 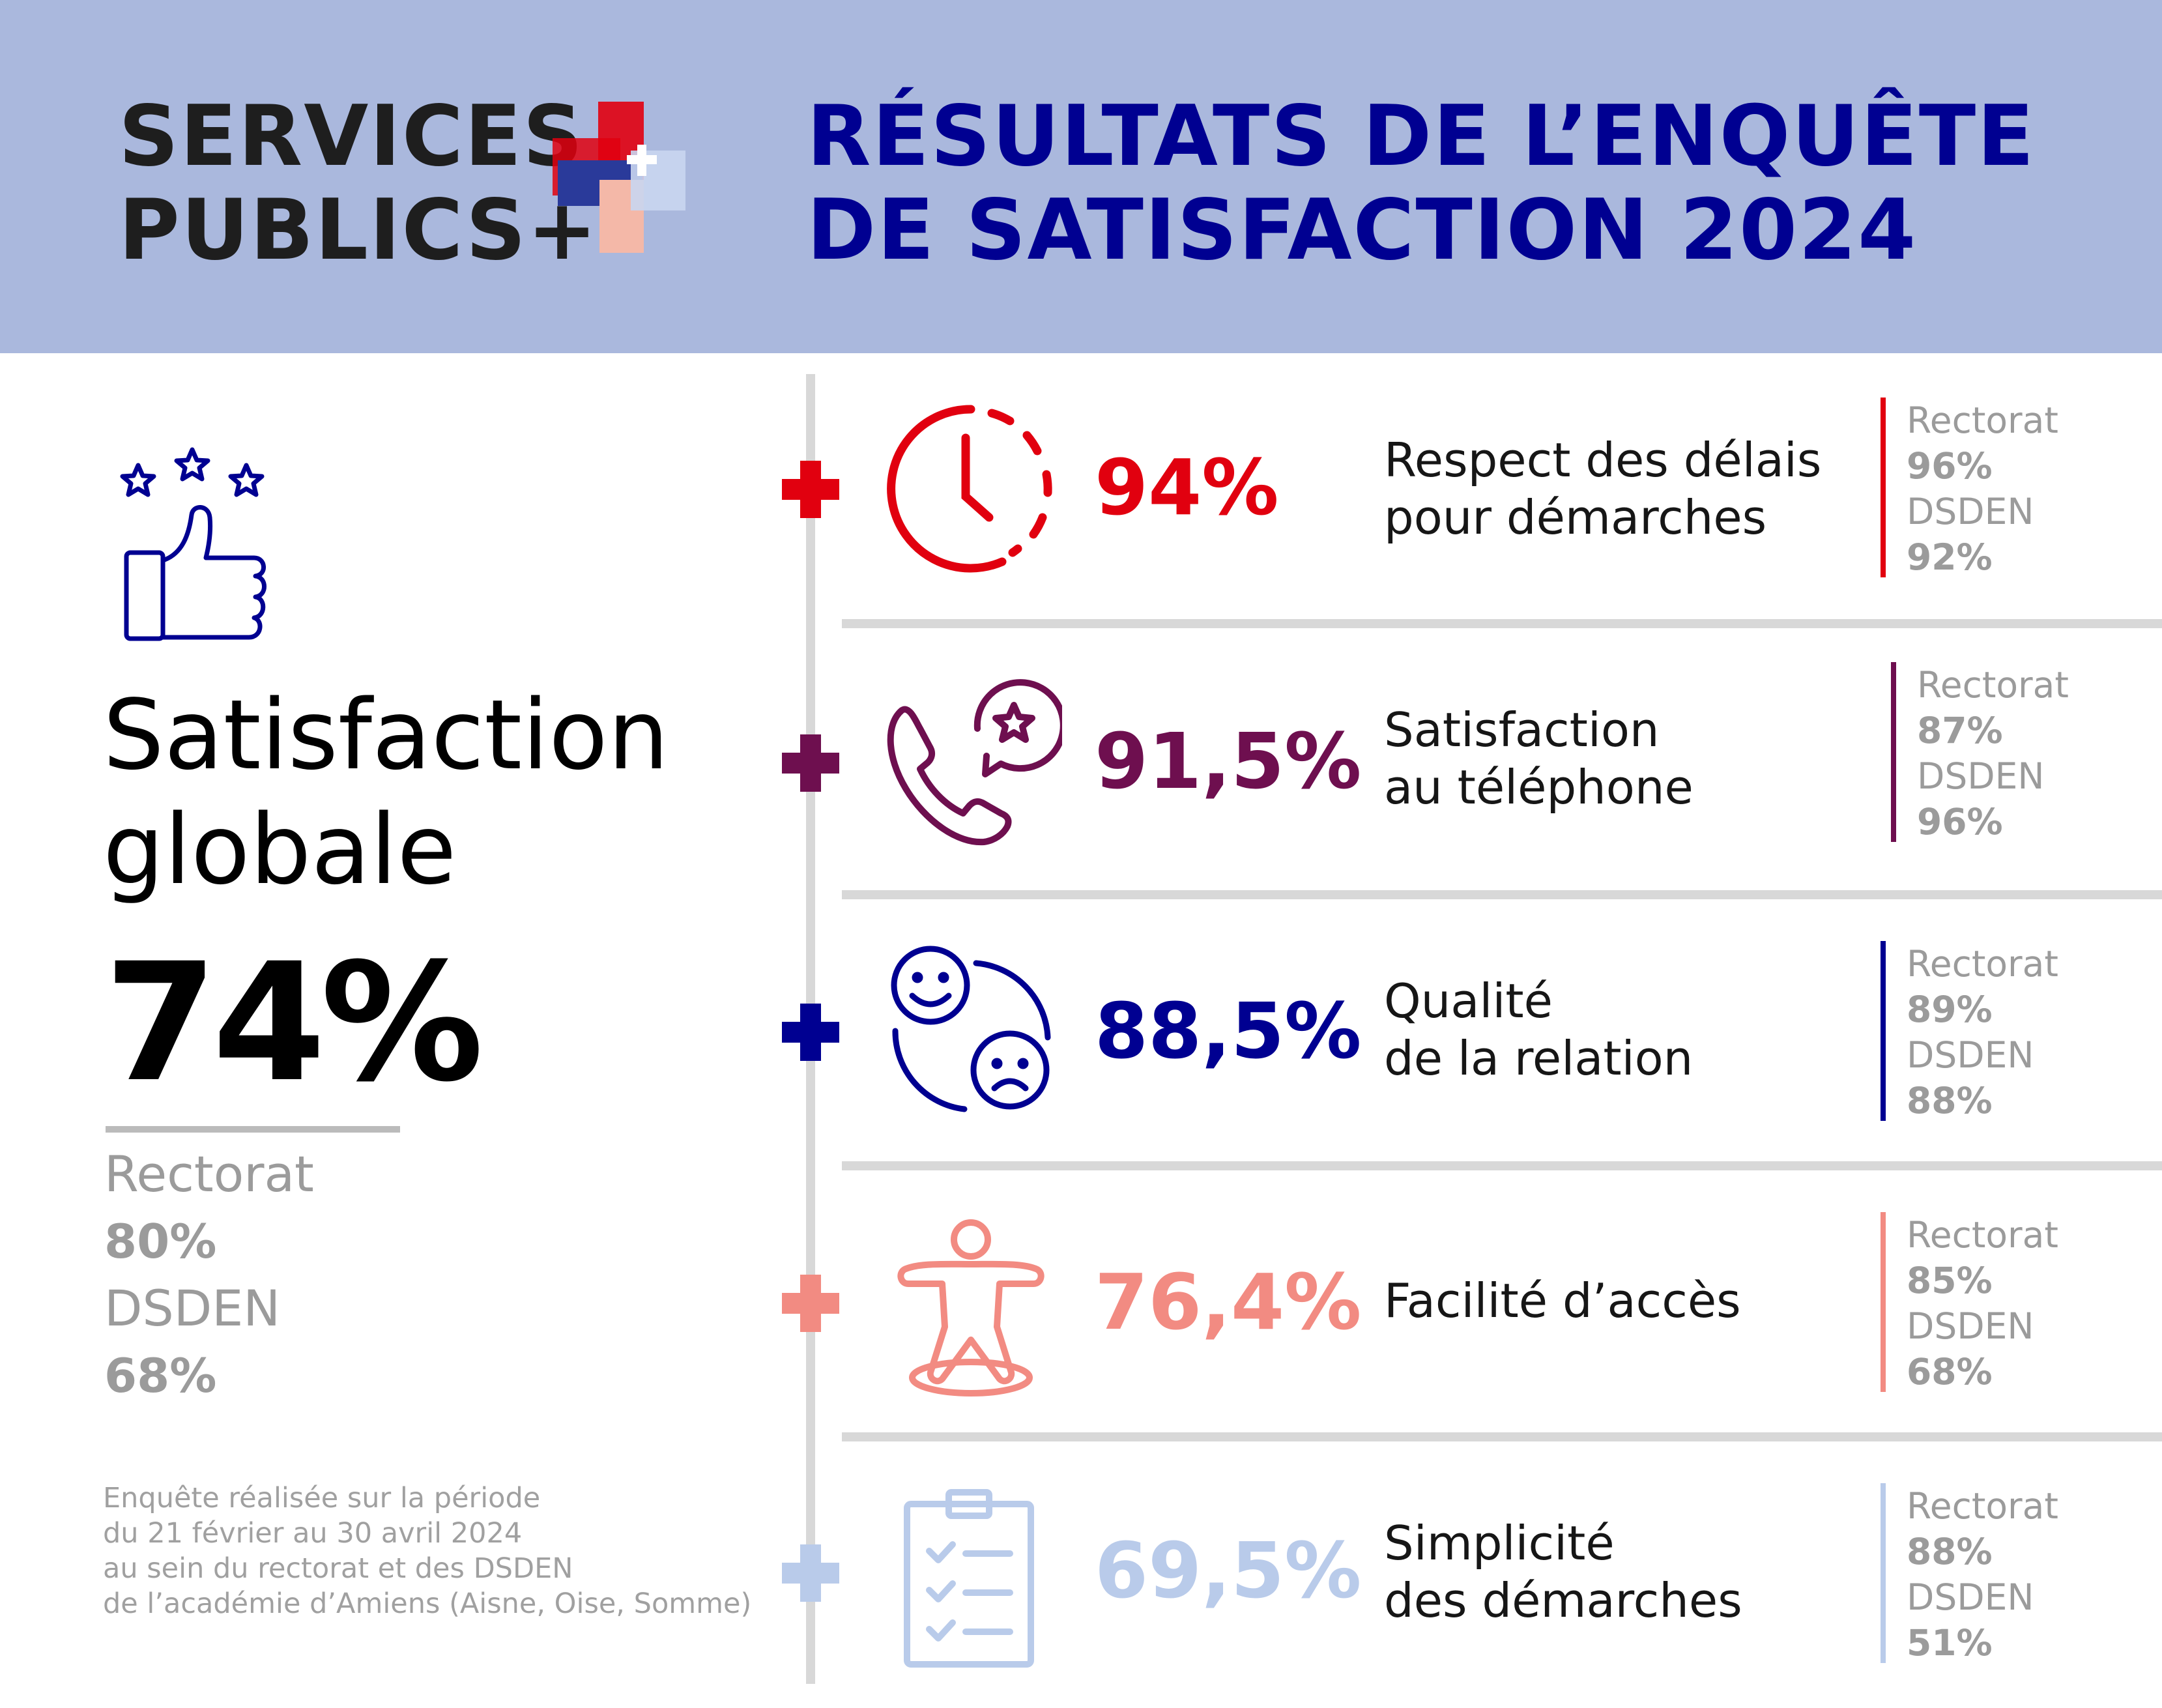 I want to click on thumbs-up-stars-icon, so click(x=193, y=544).